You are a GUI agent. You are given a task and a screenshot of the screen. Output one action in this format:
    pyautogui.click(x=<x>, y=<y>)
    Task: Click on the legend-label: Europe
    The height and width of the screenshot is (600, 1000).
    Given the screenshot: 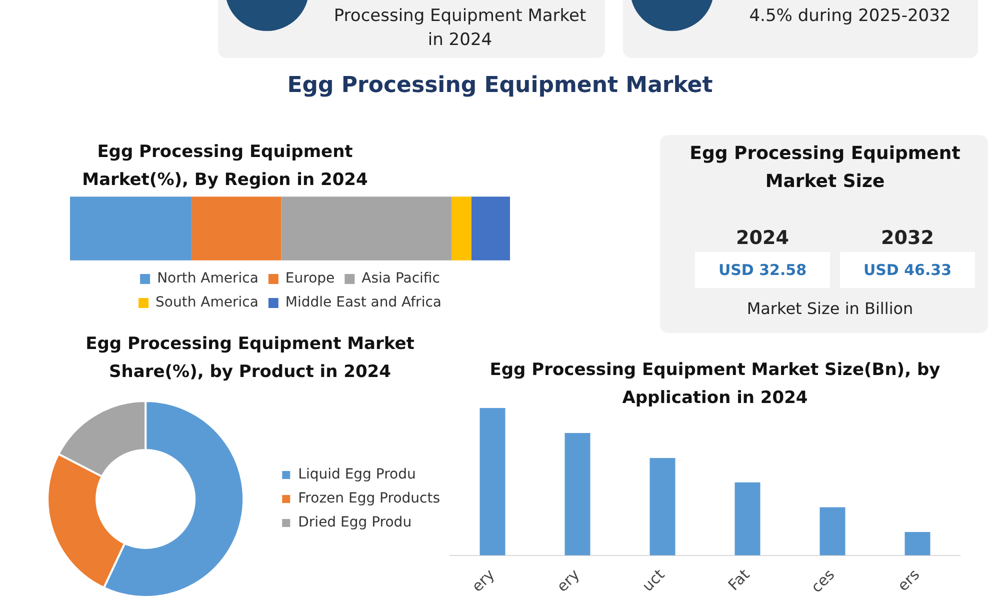 What is the action you would take?
    pyautogui.click(x=310, y=278)
    